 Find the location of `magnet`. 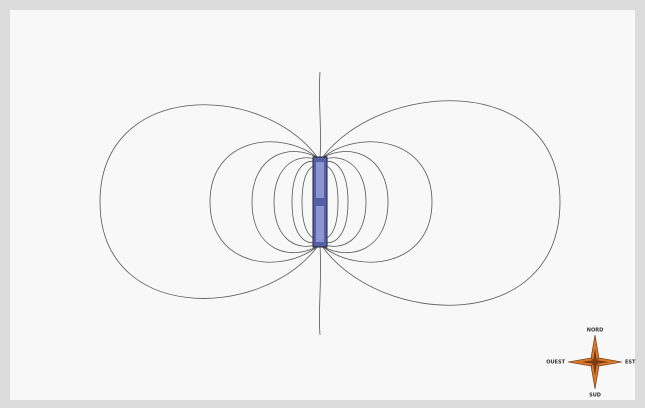

magnet is located at coordinates (320, 202).